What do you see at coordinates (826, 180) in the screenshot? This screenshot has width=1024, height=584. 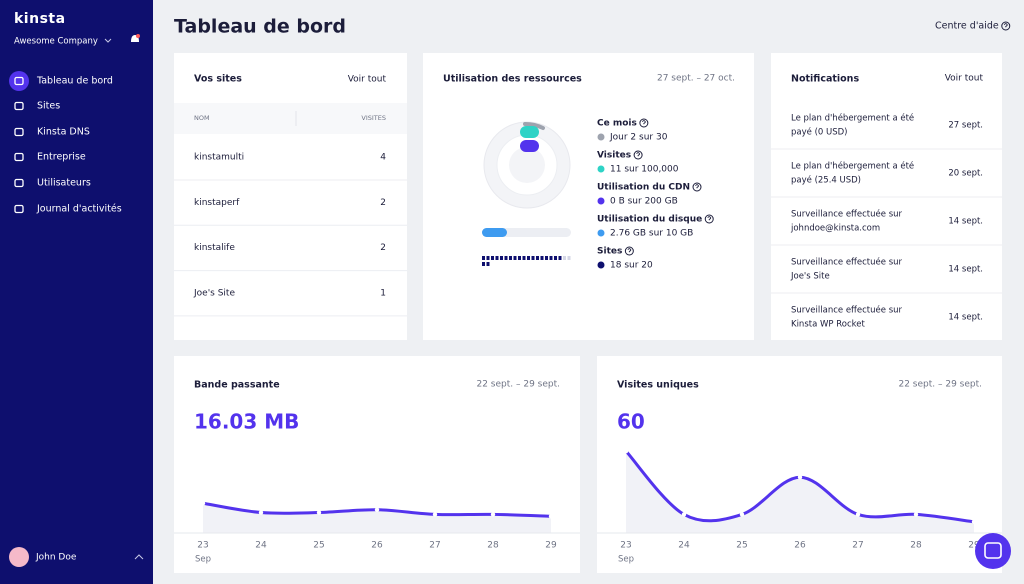 I see `notification-text: payé (25.4 USD)` at bounding box center [826, 180].